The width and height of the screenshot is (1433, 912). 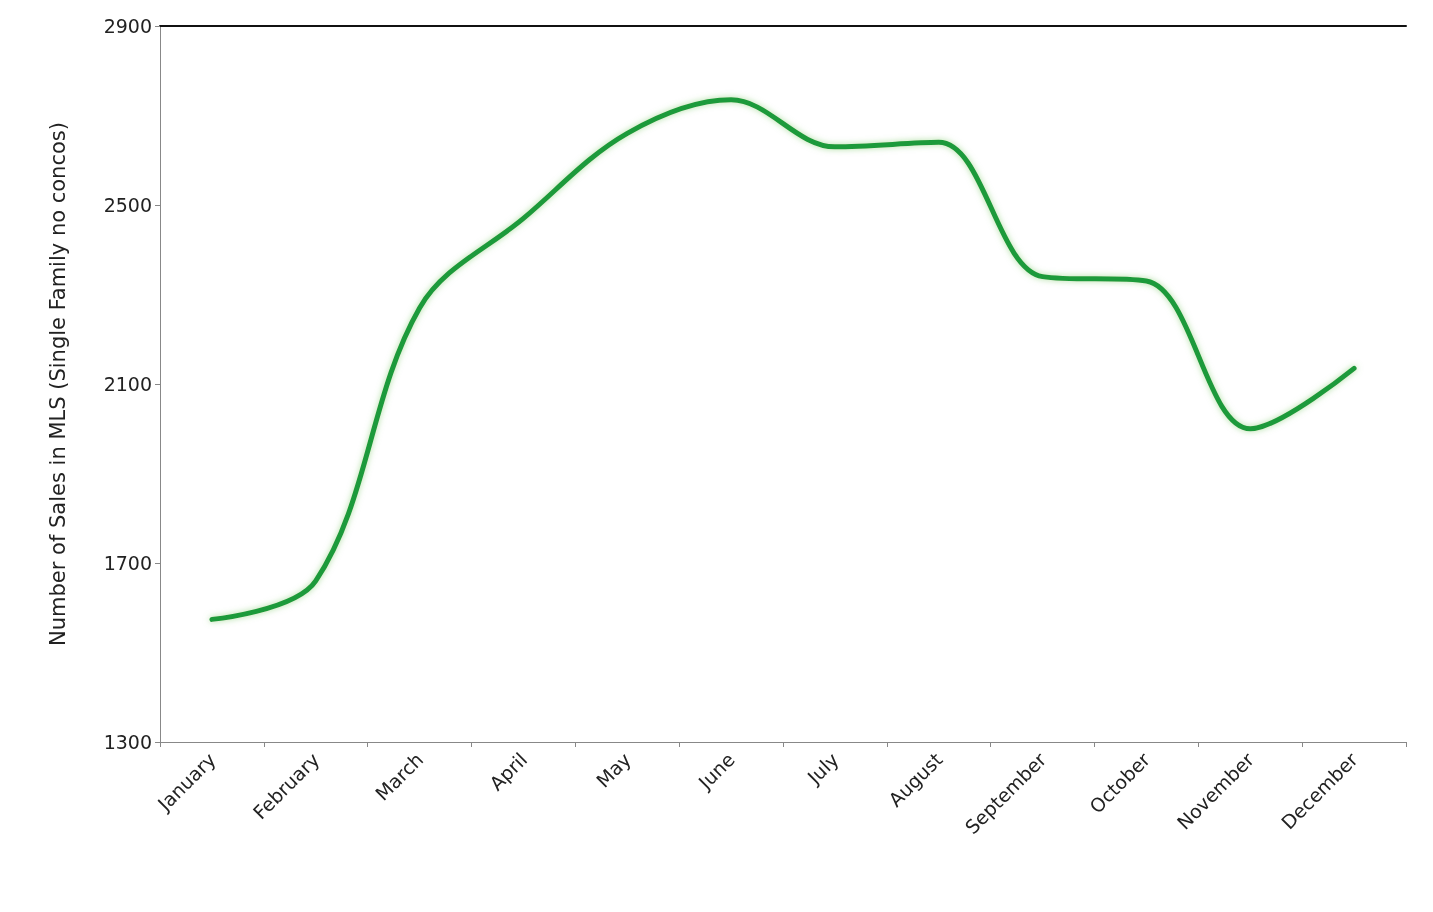 What do you see at coordinates (127, 742) in the screenshot?
I see `y-tick-label: 1300` at bounding box center [127, 742].